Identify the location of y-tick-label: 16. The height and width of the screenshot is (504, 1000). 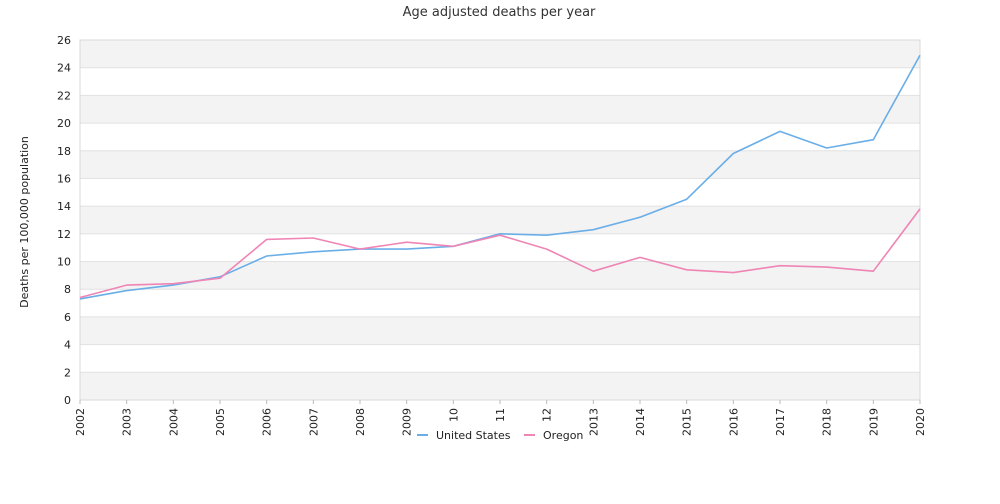
(64, 178).